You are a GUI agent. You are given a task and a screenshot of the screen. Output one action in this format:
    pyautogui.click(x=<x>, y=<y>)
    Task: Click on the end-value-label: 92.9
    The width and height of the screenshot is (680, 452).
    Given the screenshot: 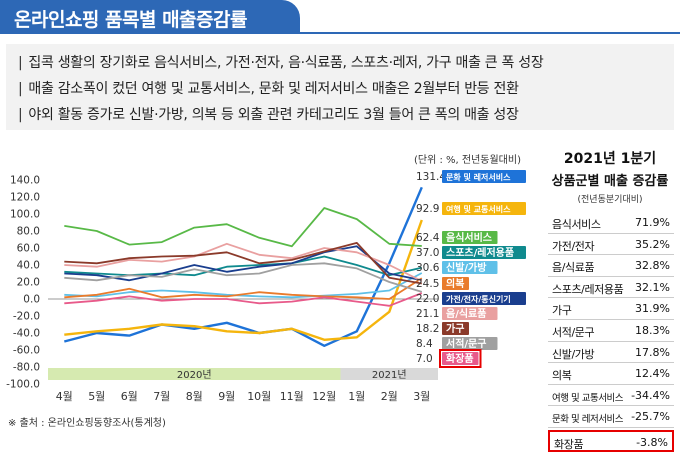 What is the action you would take?
    pyautogui.click(x=427, y=209)
    